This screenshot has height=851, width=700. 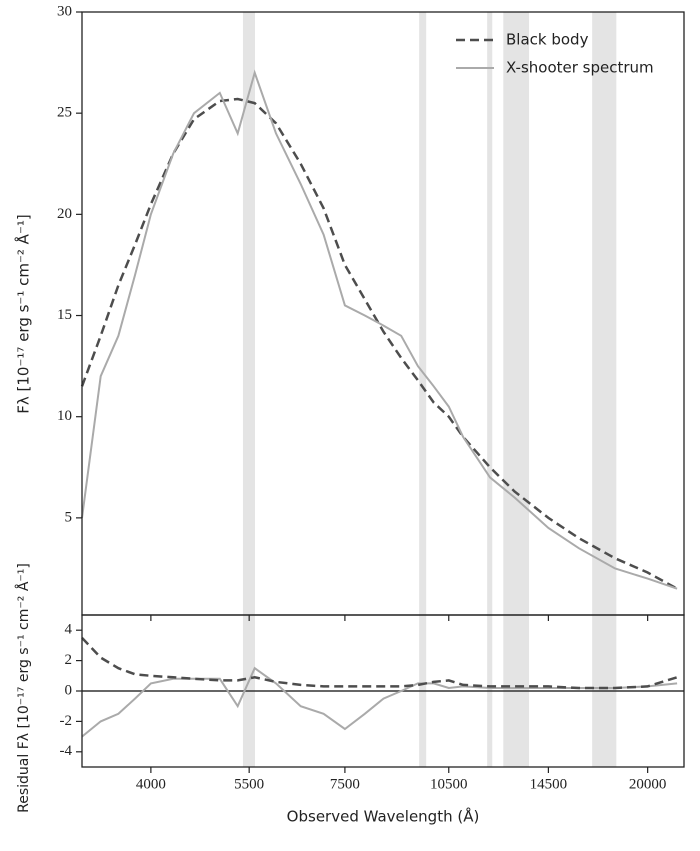 I want to click on y-tick-label: 10, so click(x=64, y=416).